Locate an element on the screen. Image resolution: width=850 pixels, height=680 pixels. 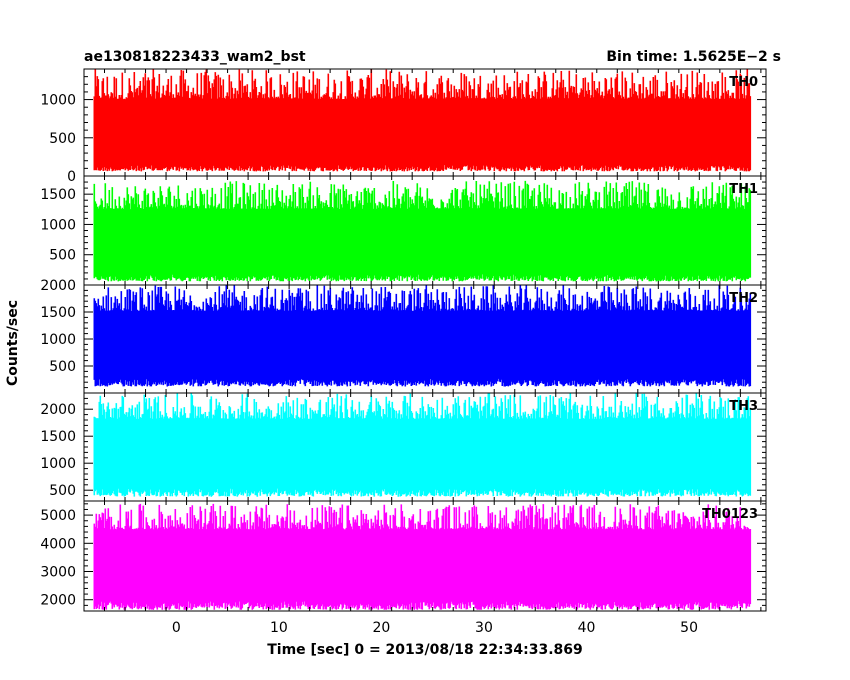
x-tick-label: 20 is located at coordinates (381, 628).